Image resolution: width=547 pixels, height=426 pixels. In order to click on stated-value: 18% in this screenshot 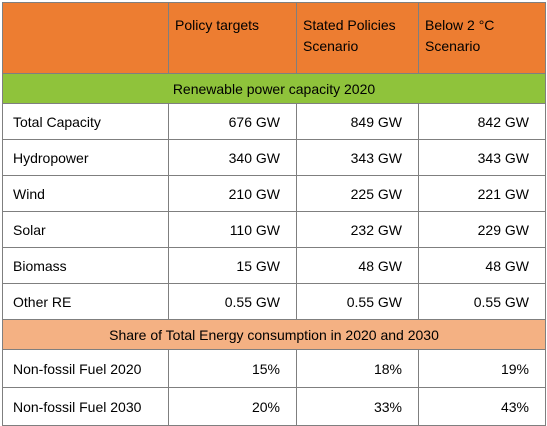, I will do `click(357, 368)`.